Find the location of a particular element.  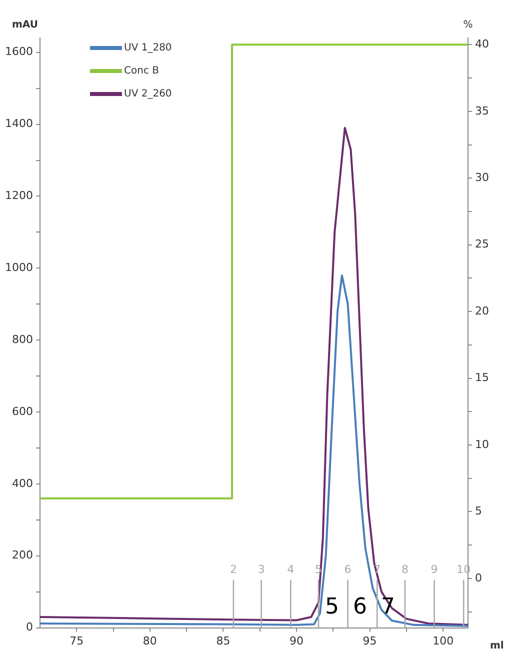

x-tick-label: 75 is located at coordinates (77, 641).